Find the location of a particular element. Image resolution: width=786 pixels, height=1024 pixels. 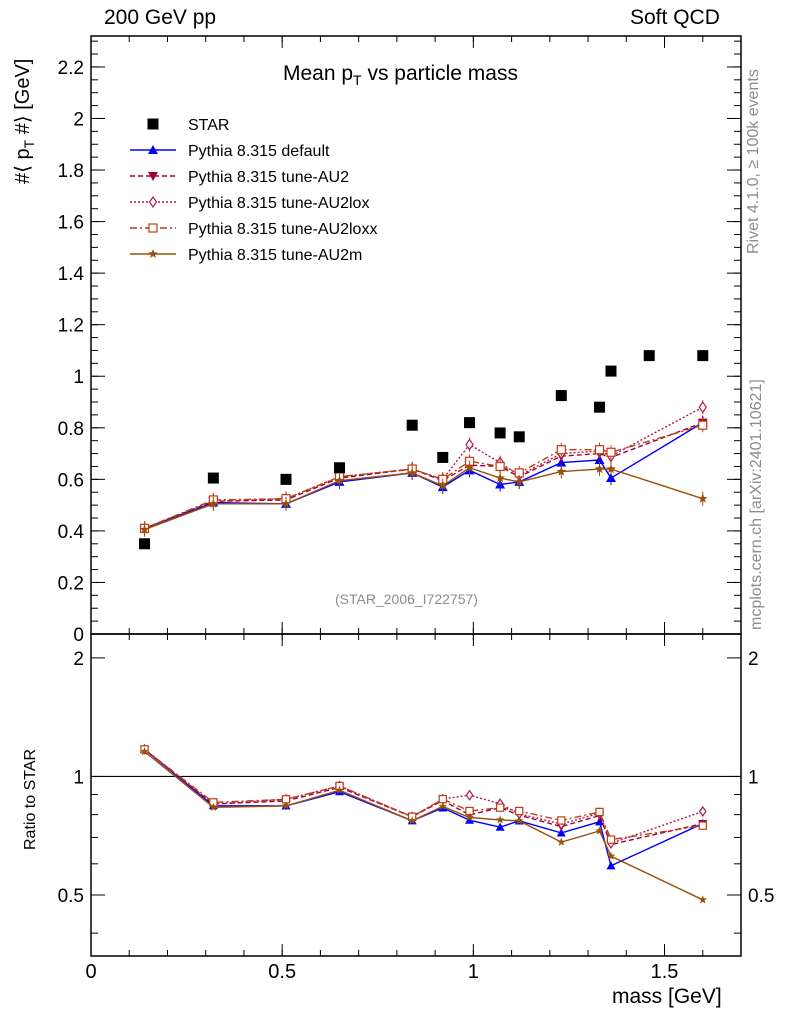

legend-entry: STAR is located at coordinates (208, 125).